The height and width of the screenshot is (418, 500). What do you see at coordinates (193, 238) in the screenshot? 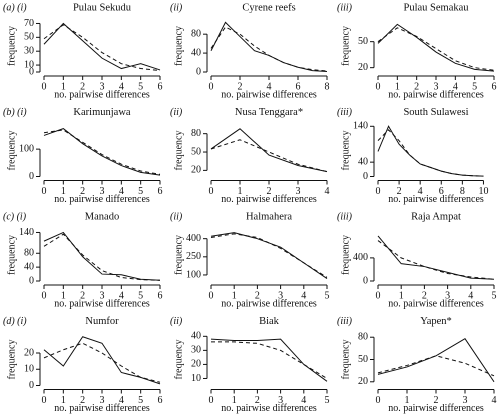
I see `y-tick-label: 400` at bounding box center [193, 238].